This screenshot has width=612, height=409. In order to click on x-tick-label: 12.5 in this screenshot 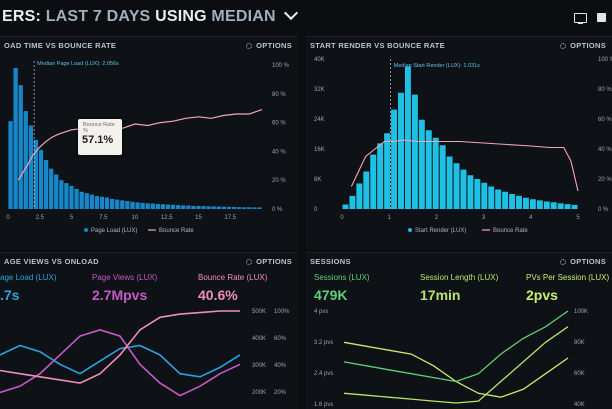, I will do `click(167, 218)`.